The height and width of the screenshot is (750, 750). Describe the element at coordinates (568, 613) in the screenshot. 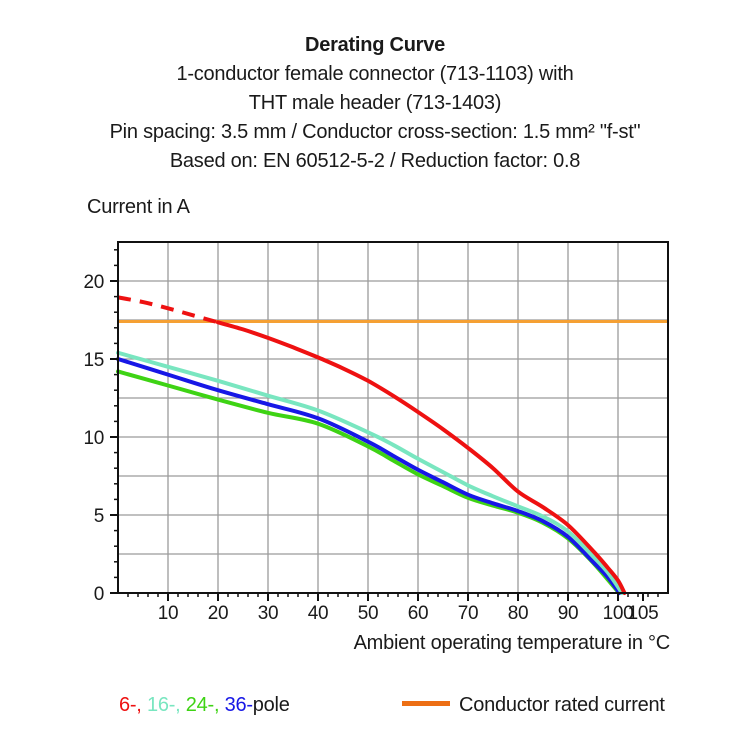

I see `x-tick-label: 90` at that location.